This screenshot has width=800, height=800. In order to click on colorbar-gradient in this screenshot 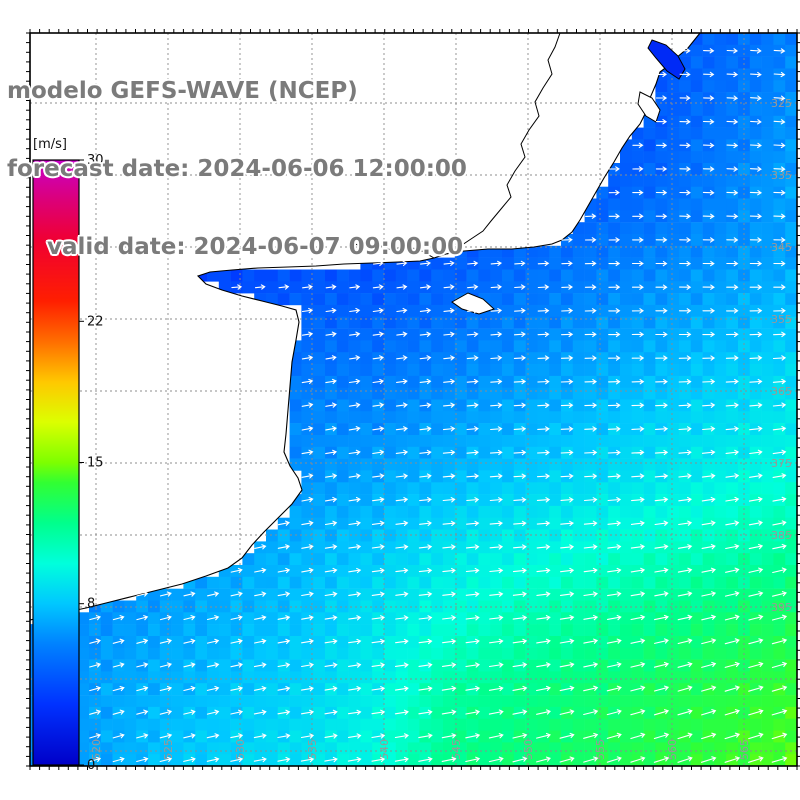, I will do `click(56, 462)`.